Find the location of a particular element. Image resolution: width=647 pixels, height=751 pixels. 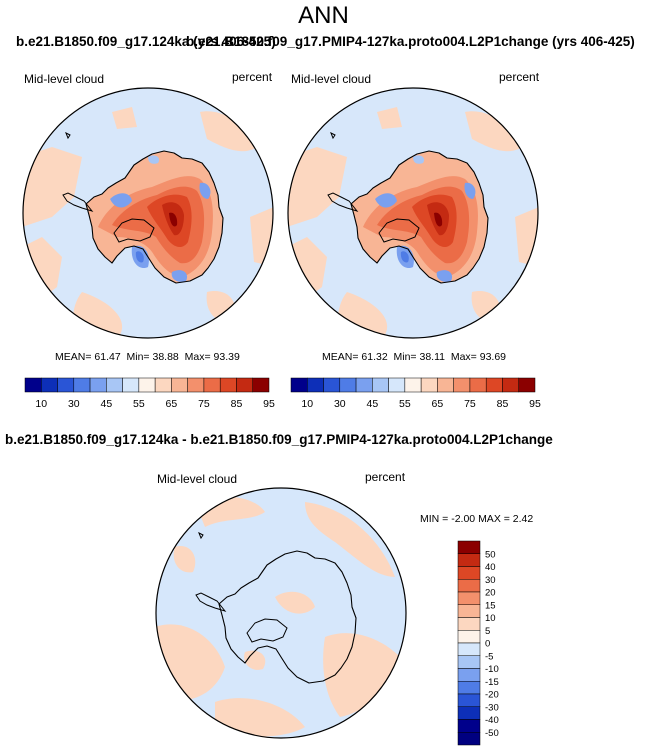

panel1-min-label: Min= is located at coordinates (138, 357).